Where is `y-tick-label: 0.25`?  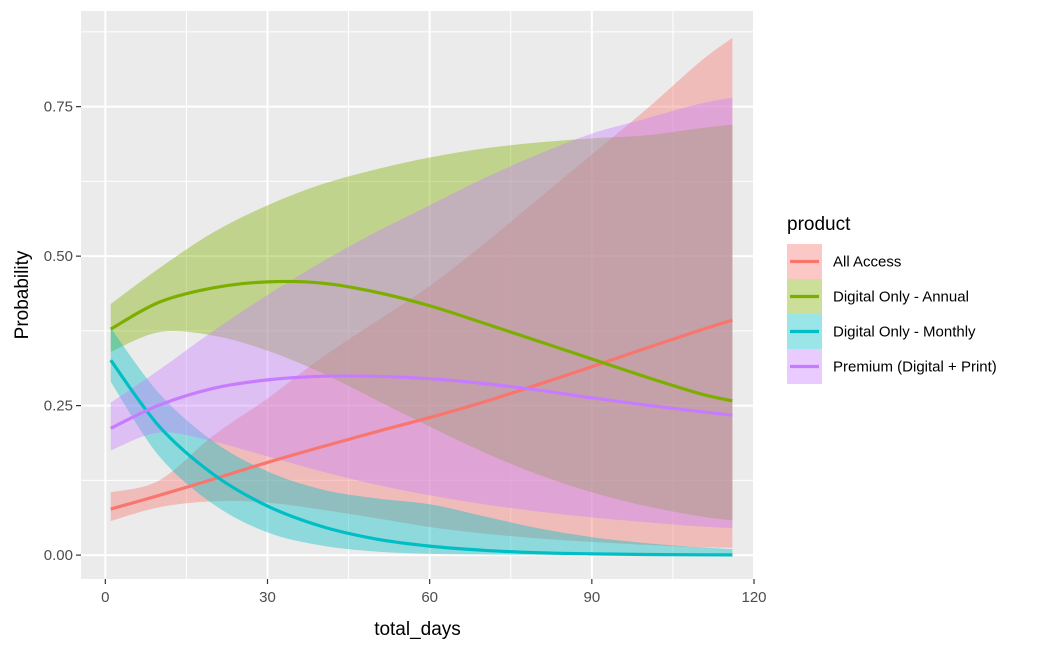
y-tick-label: 0.25 is located at coordinates (58, 406).